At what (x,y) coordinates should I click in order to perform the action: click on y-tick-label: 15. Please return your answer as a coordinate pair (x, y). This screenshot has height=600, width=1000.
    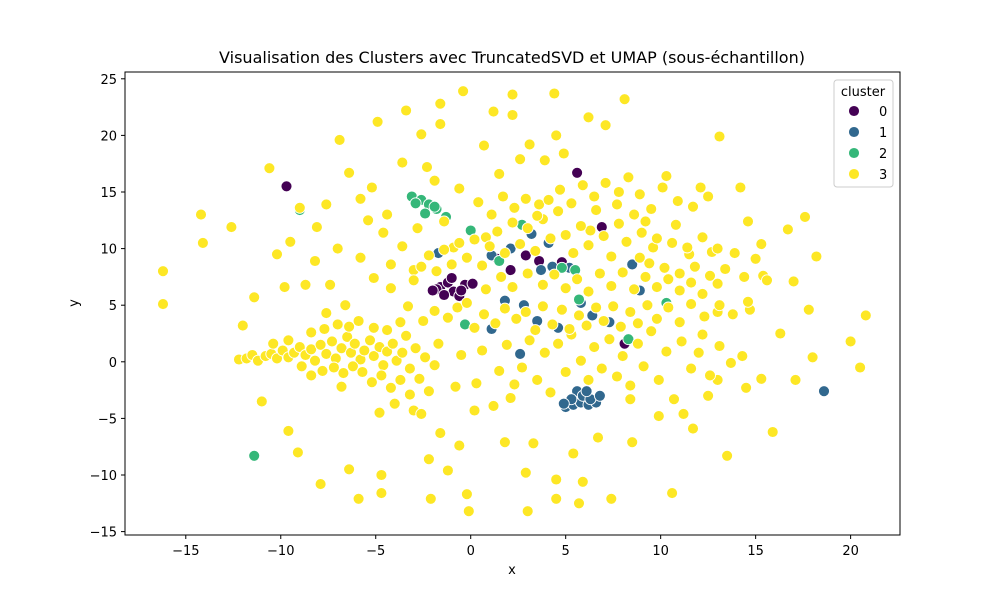
    Looking at the image, I should click on (108, 193).